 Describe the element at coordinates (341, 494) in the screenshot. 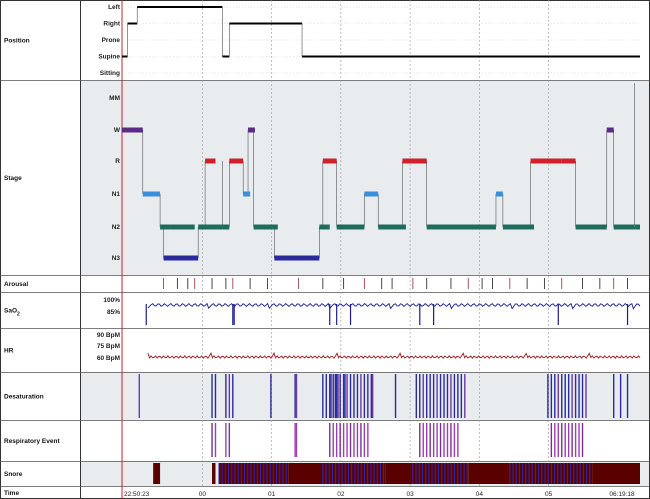

I see `time-tick-label: 02` at that location.